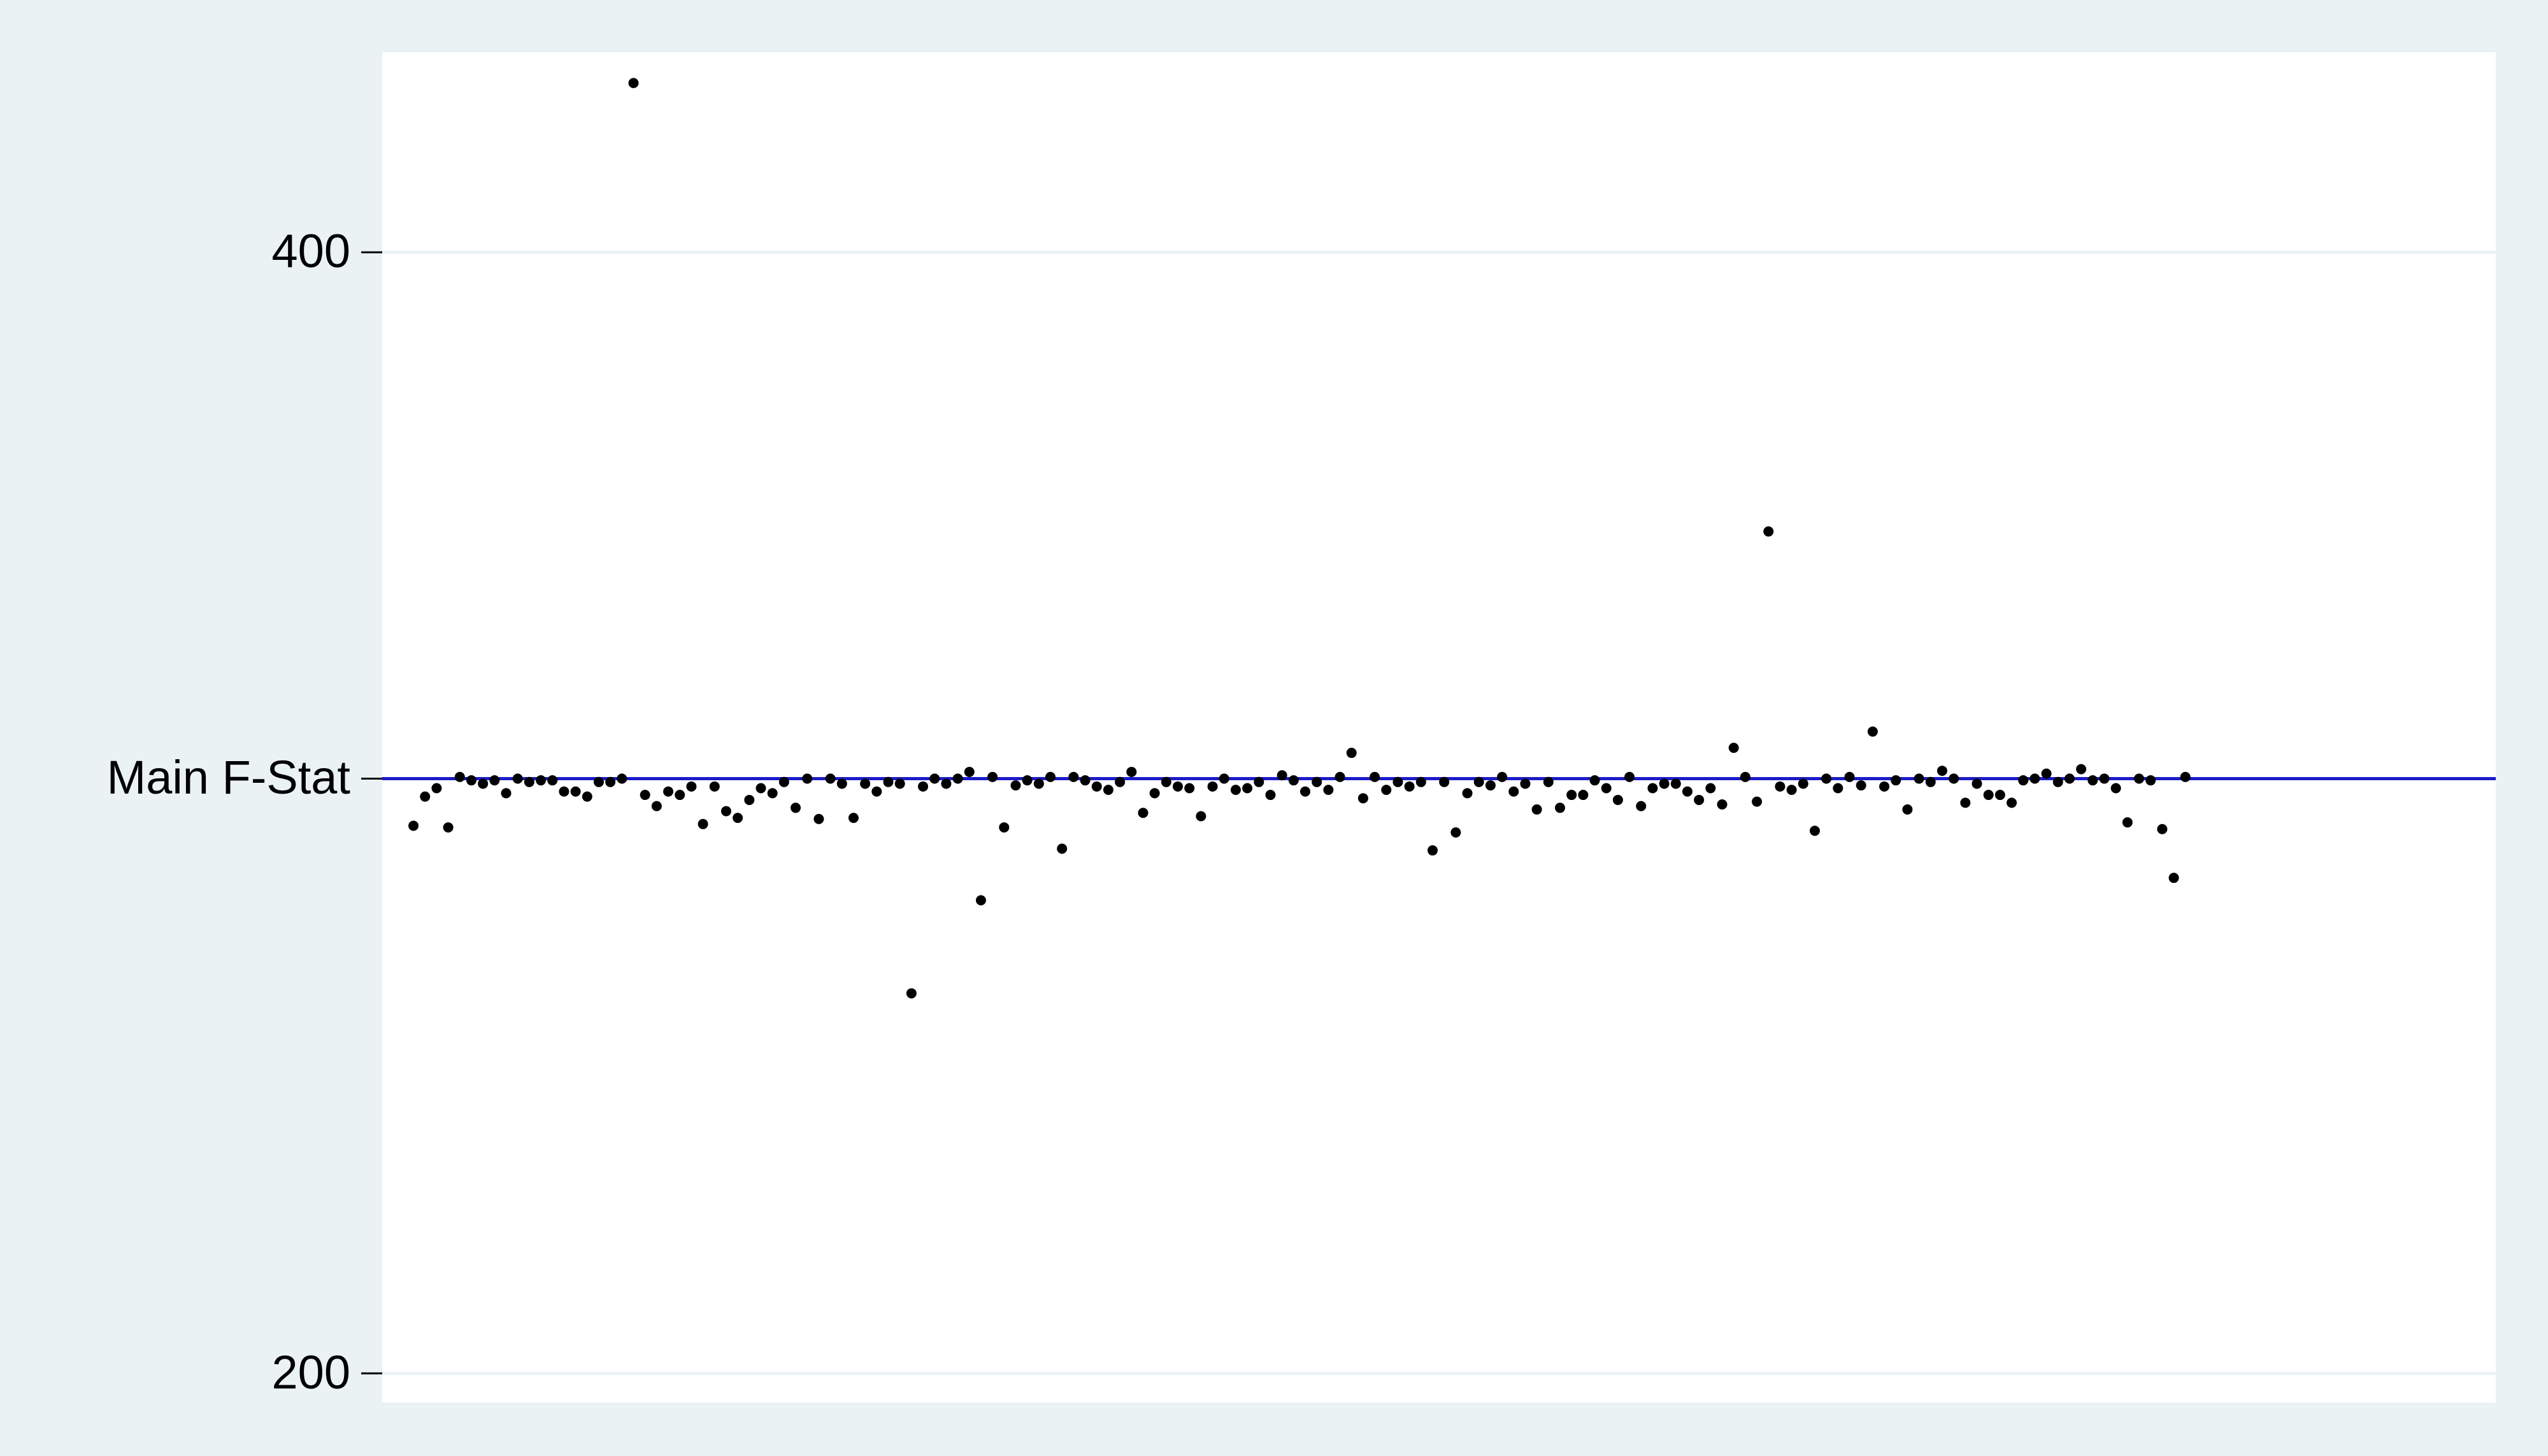  Describe the element at coordinates (311, 251) in the screenshot. I see `y-tick-label: 400` at that location.